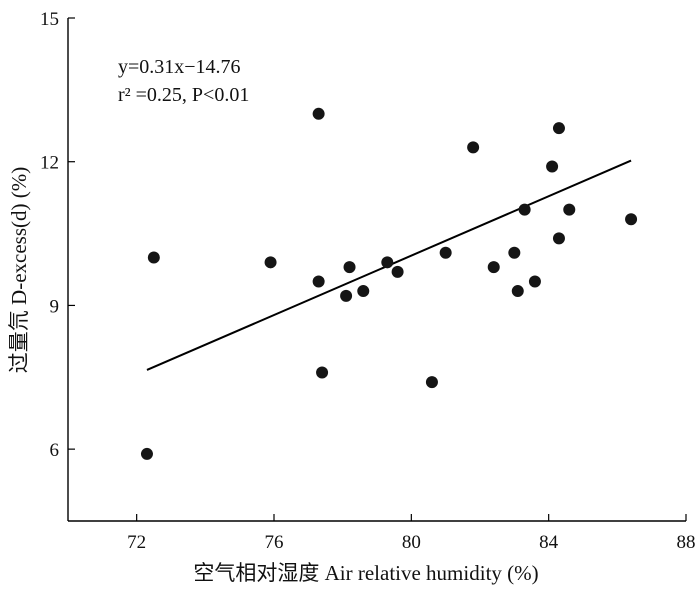 The height and width of the screenshot is (592, 700). Describe the element at coordinates (55, 450) in the screenshot. I see `y-tick-label-6: 6` at that location.